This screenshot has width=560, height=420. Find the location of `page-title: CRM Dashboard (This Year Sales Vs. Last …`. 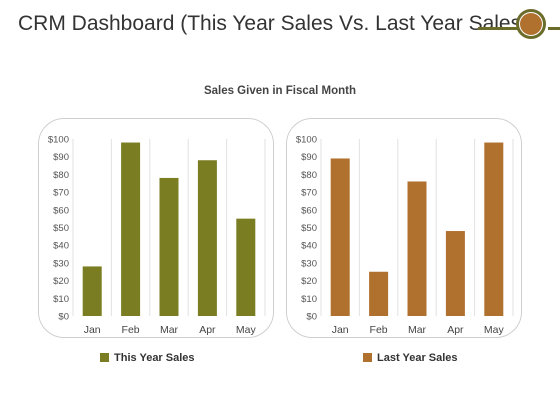

page-title: CRM Dashboard (This Year Sales Vs. Last … is located at coordinates (273, 23).